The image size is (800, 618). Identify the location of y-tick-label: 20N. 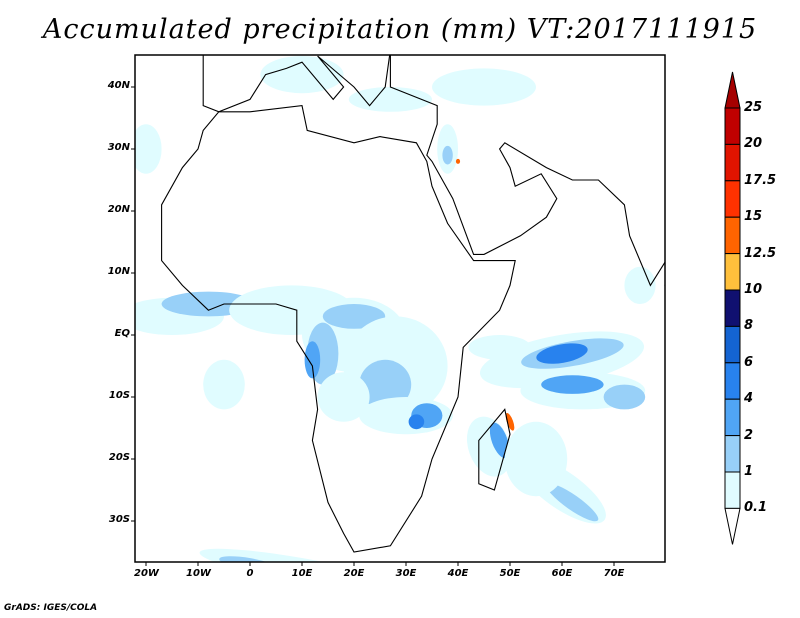
(118, 209).